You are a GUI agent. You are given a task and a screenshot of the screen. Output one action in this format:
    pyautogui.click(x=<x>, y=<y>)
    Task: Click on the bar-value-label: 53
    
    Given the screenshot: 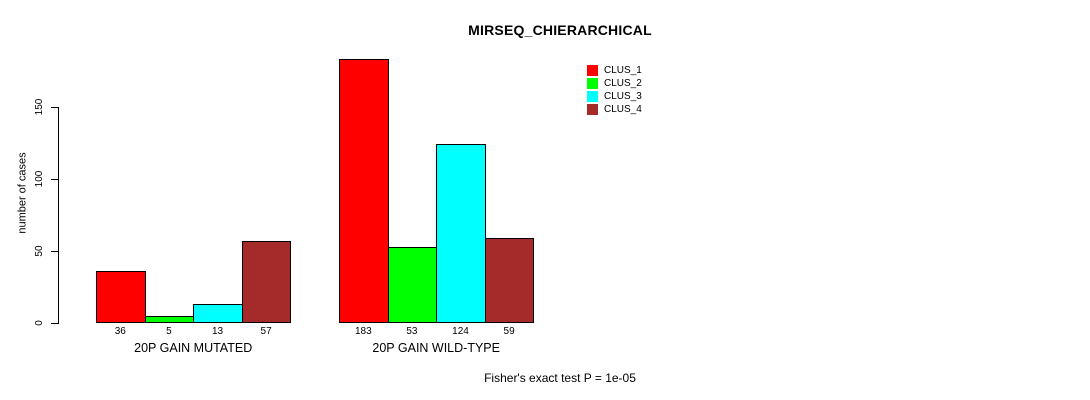 What is the action you would take?
    pyautogui.click(x=412, y=331)
    